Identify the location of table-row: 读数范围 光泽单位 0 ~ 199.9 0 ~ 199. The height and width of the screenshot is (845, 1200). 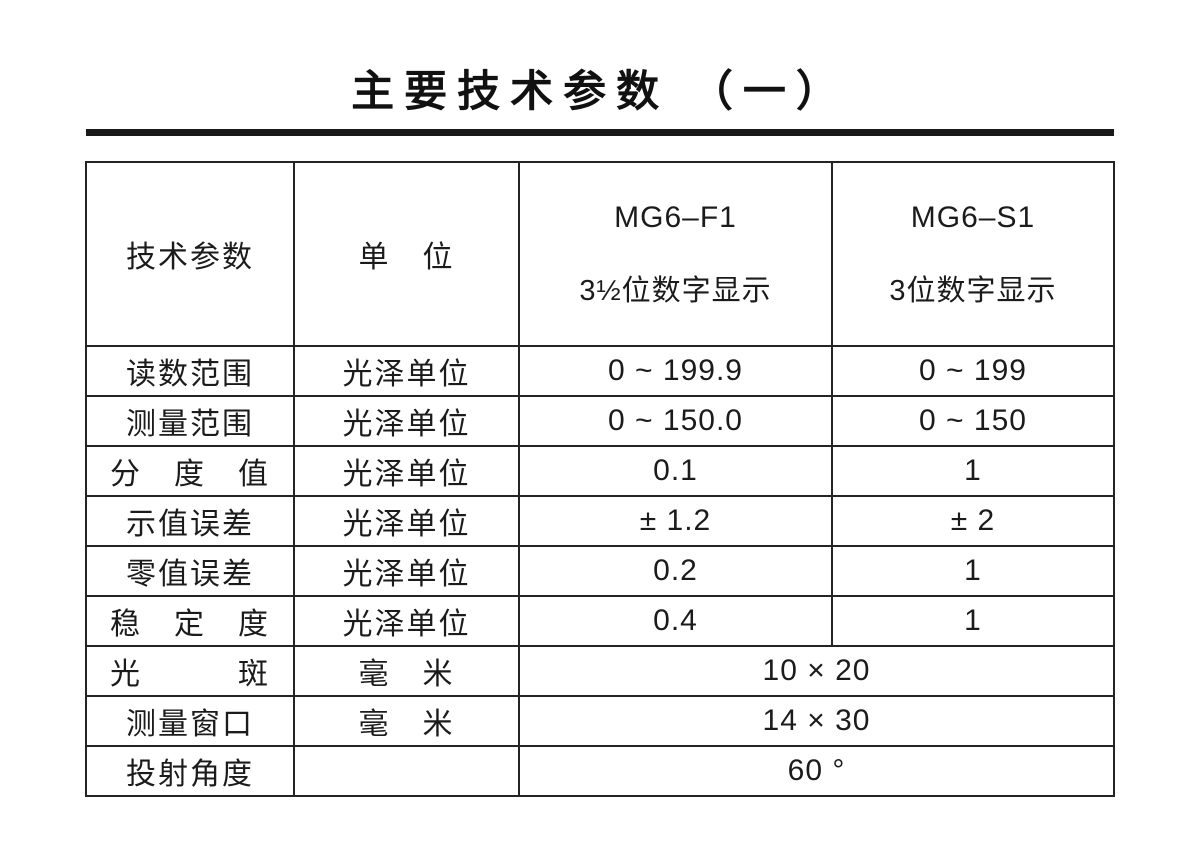
(600, 371).